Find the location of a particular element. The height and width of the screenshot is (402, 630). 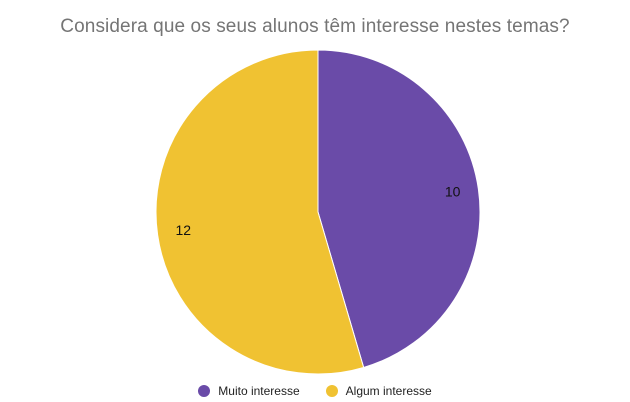

legend-item-muito-interesse: Muito interesse is located at coordinates (249, 391).